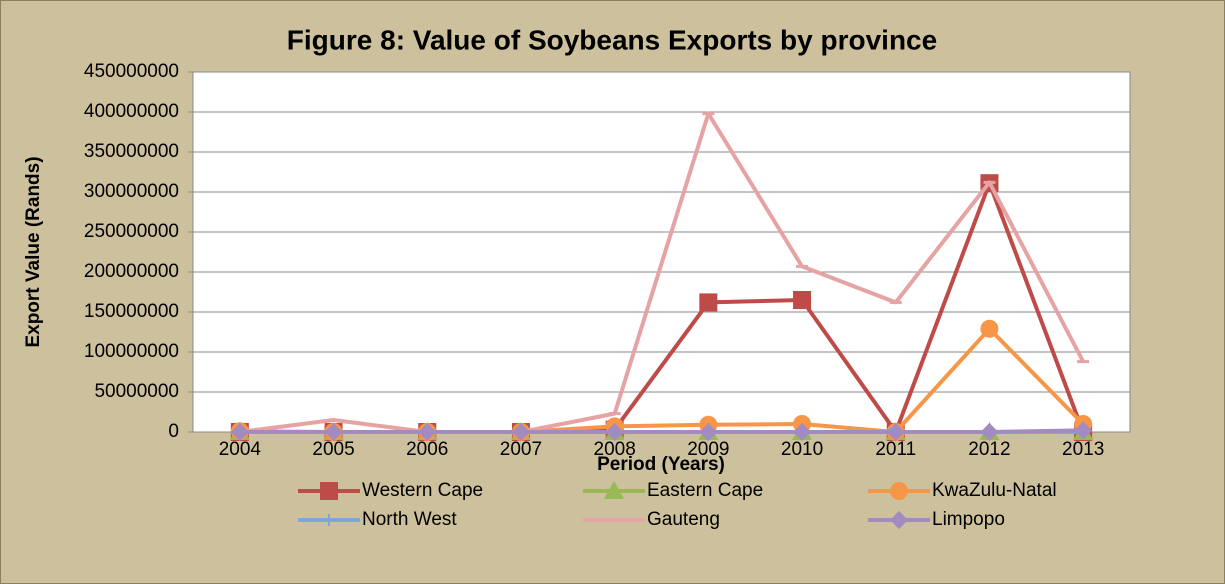 This screenshot has width=1225, height=584. What do you see at coordinates (422, 490) in the screenshot?
I see `legend-label: Western Cape` at bounding box center [422, 490].